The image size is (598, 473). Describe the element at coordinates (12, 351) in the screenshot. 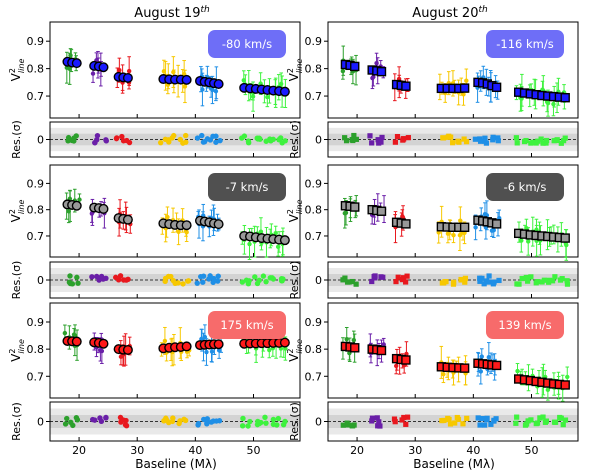

I see `y-axis-label-sup: 2` at that location.